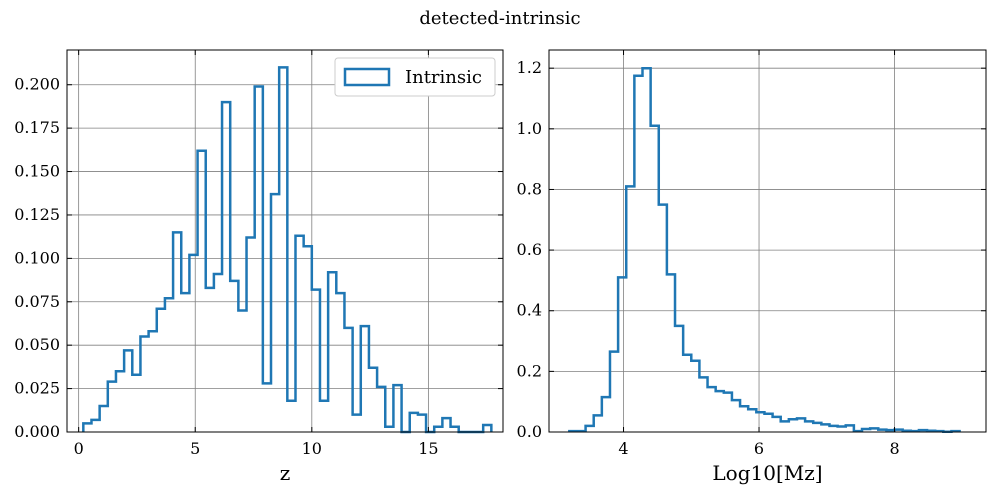 The height and width of the screenshot is (504, 1000). I want to click on x-tick-label: 10, so click(312, 448).